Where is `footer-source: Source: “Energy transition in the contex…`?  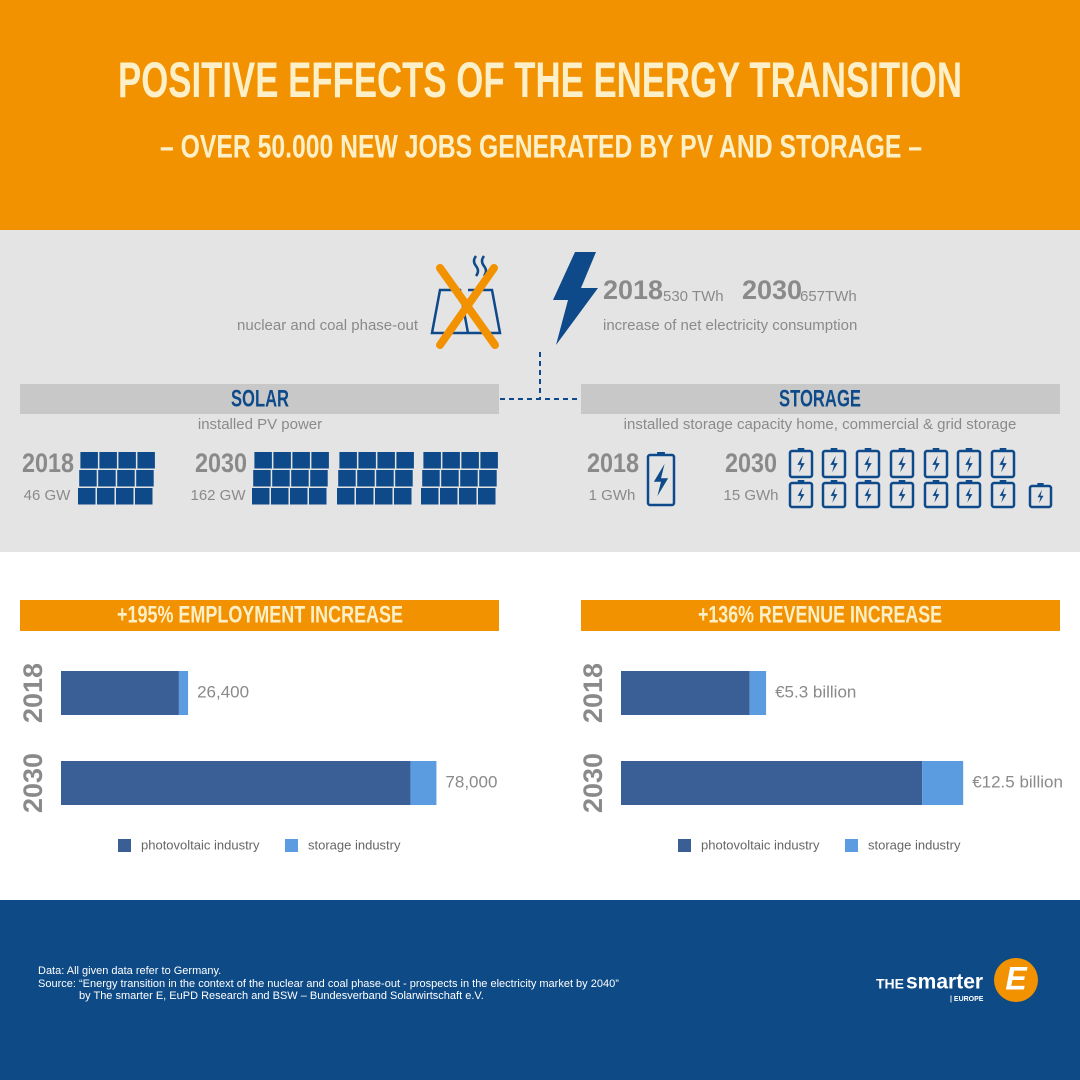
footer-source: Source: “Energy transition in the contex… is located at coordinates (328, 984).